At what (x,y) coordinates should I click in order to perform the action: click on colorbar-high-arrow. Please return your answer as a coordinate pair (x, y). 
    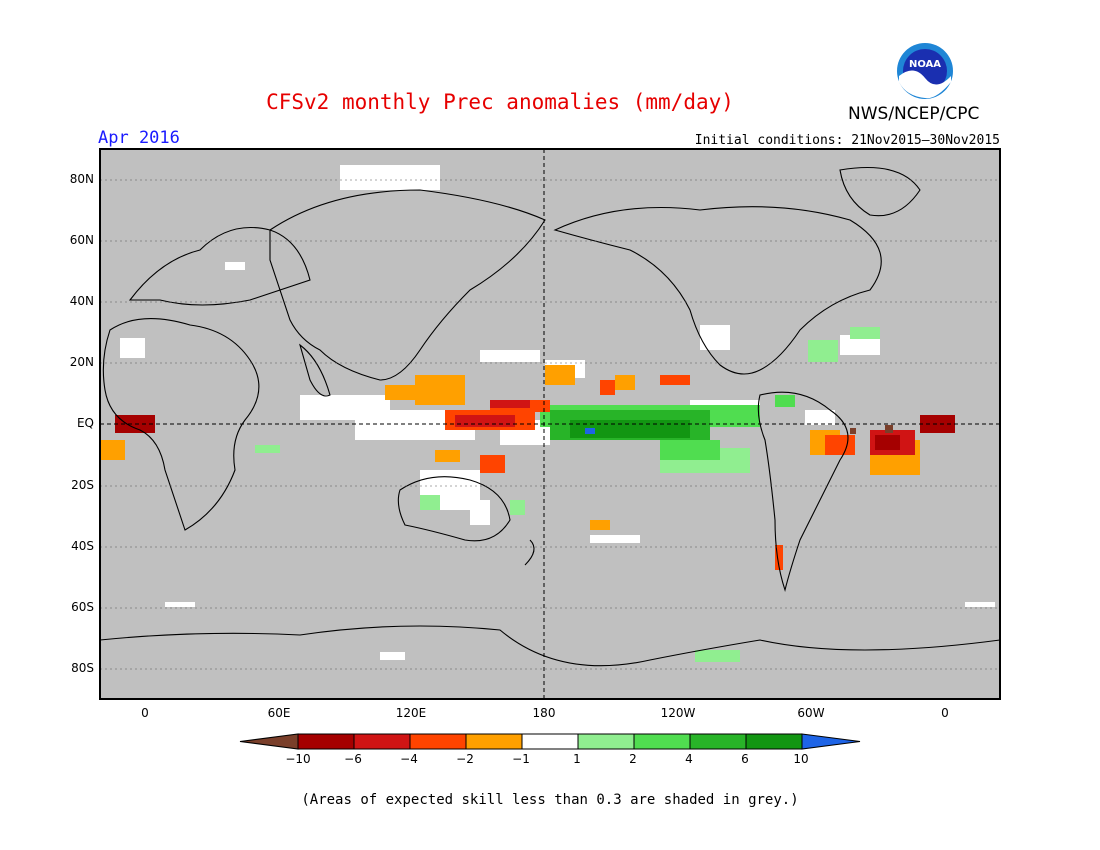
    Looking at the image, I should click on (831, 741).